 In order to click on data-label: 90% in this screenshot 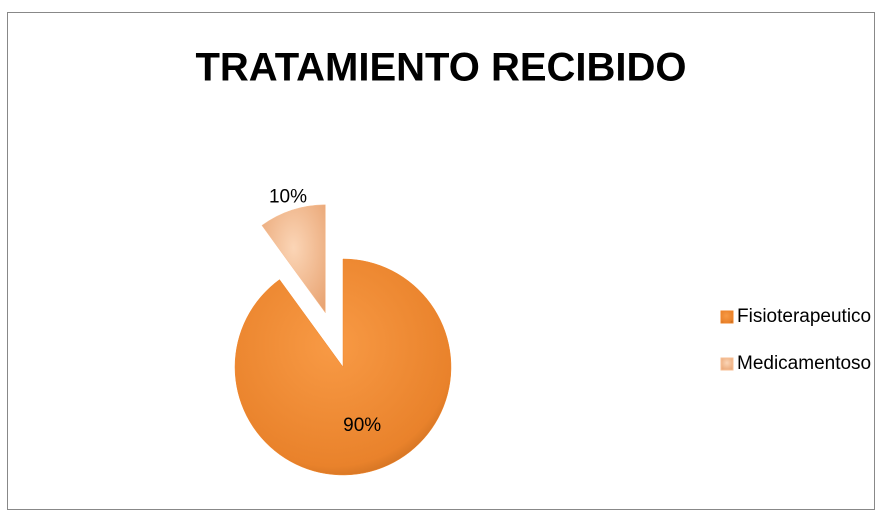, I will do `click(362, 425)`.